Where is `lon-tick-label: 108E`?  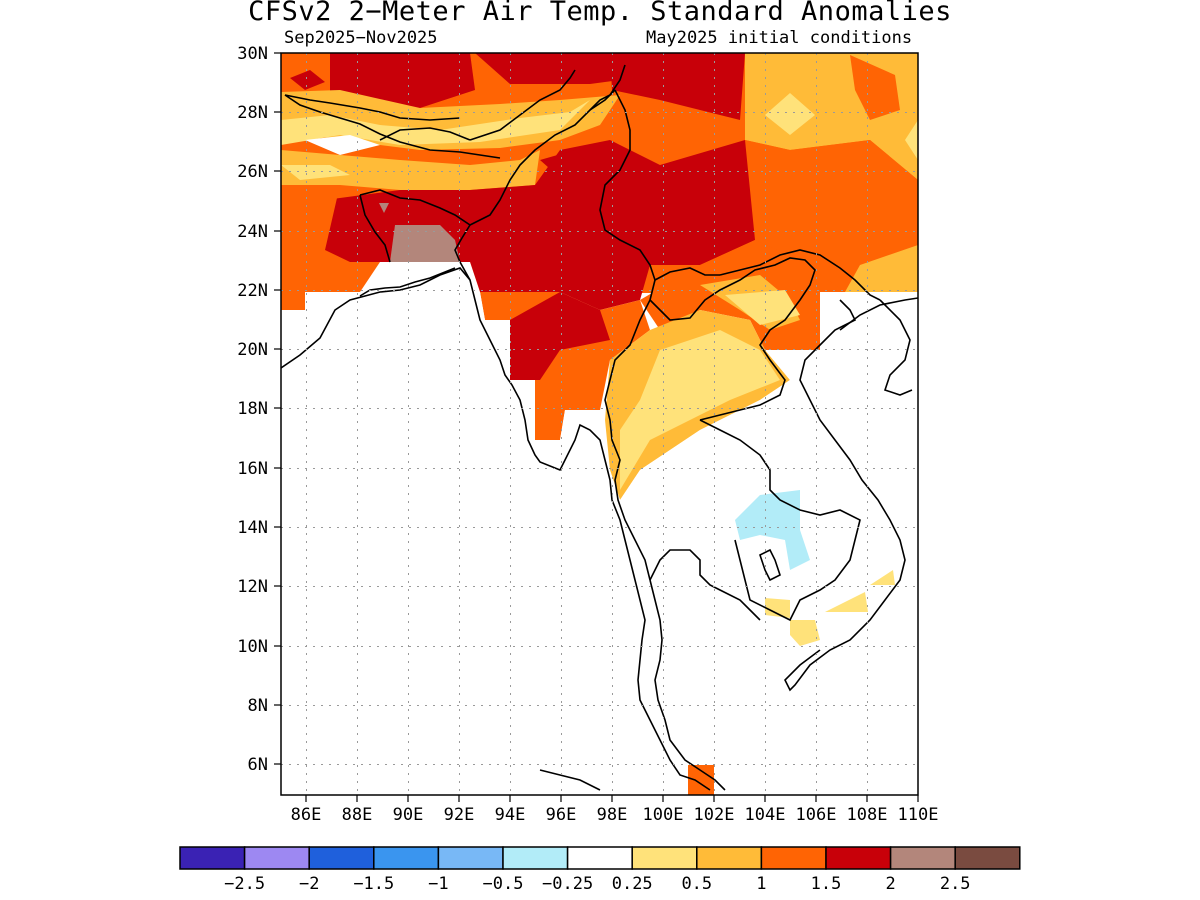
lon-tick-label: 108E is located at coordinates (867, 815).